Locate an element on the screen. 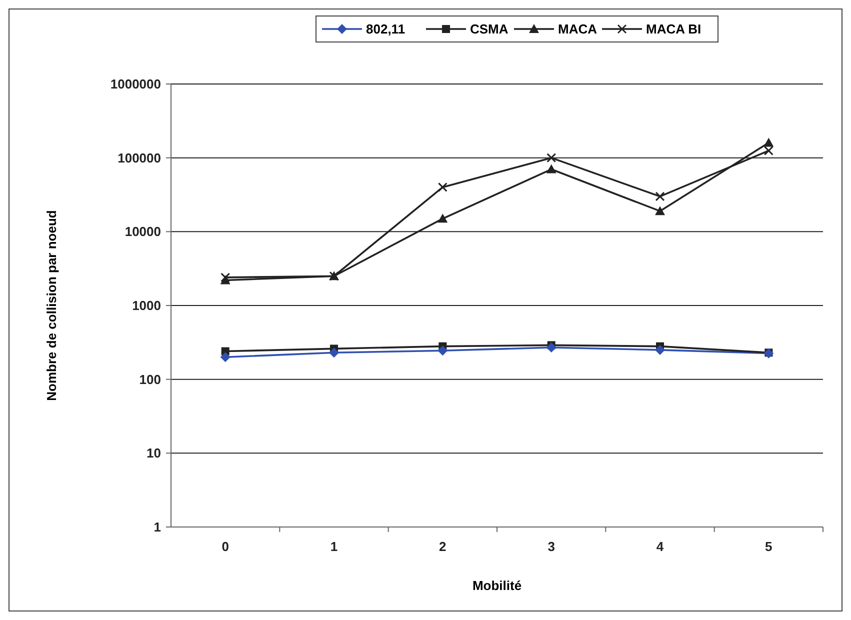 This screenshot has height=620, width=851. legend-label: MACA BI is located at coordinates (674, 29).